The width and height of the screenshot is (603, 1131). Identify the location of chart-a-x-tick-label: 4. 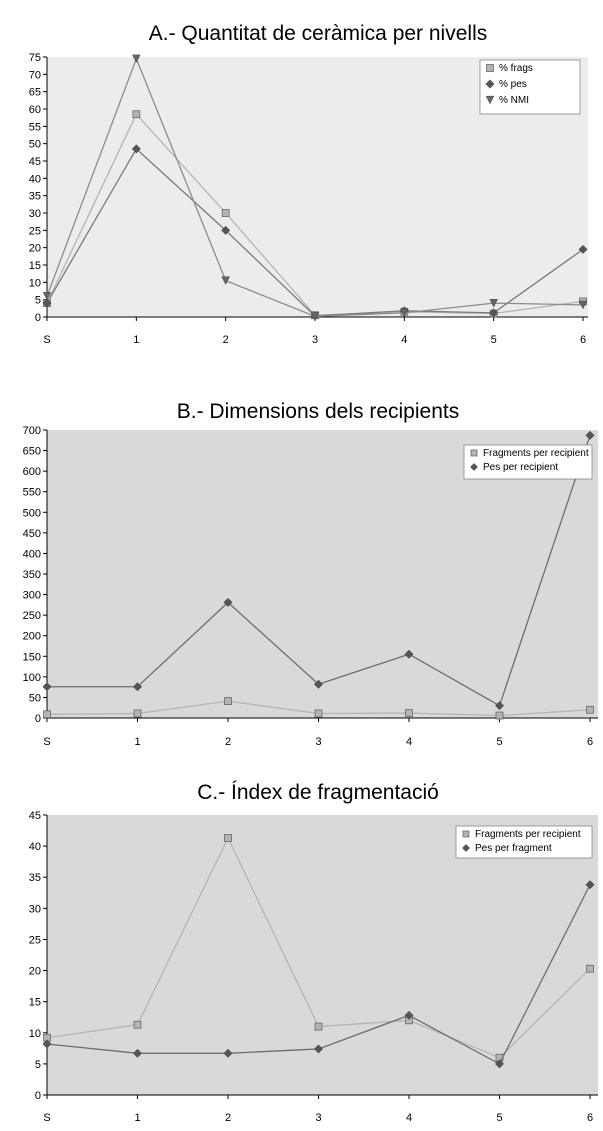
(404, 340).